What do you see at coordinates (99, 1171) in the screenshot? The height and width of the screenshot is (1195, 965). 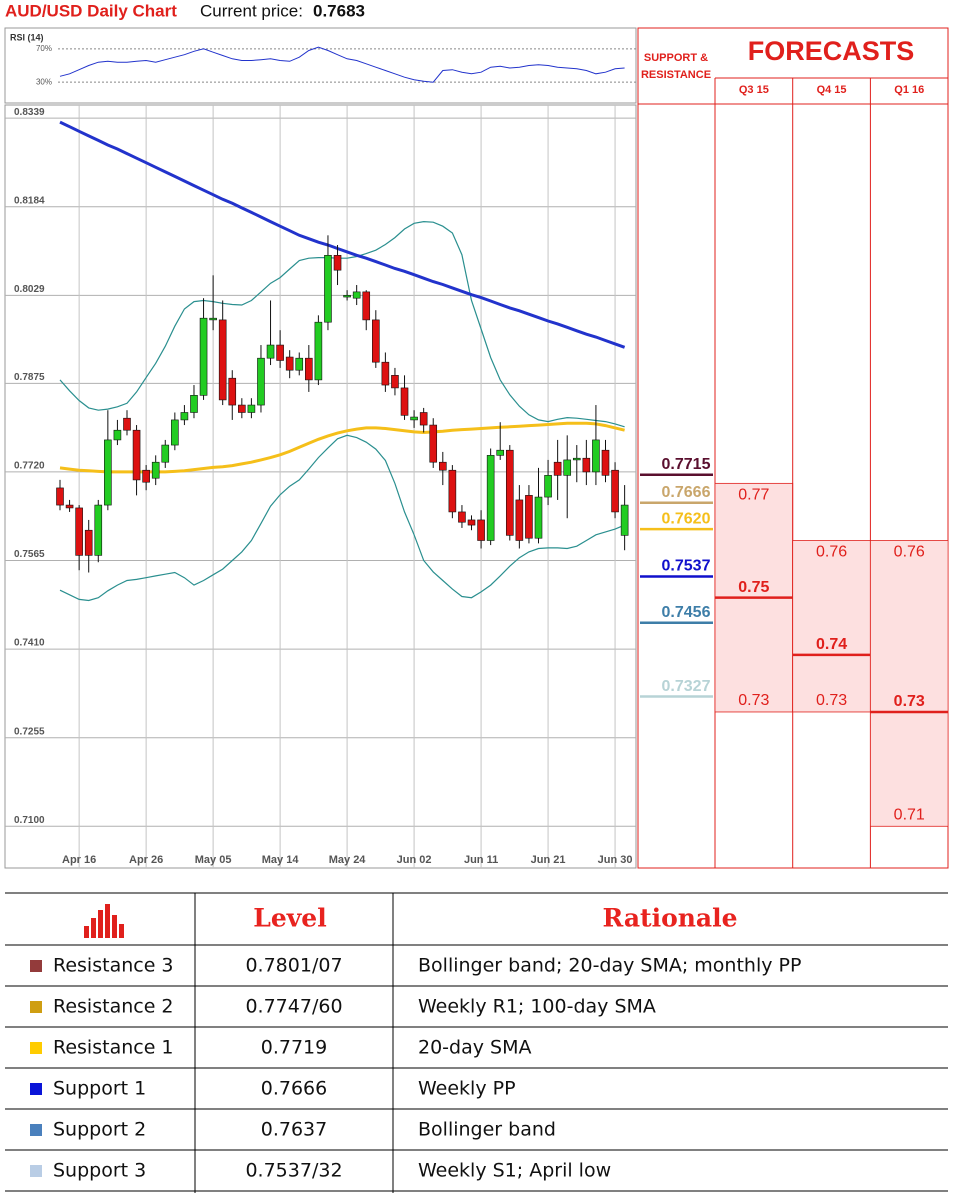 I see `row-name: Support 3` at bounding box center [99, 1171].